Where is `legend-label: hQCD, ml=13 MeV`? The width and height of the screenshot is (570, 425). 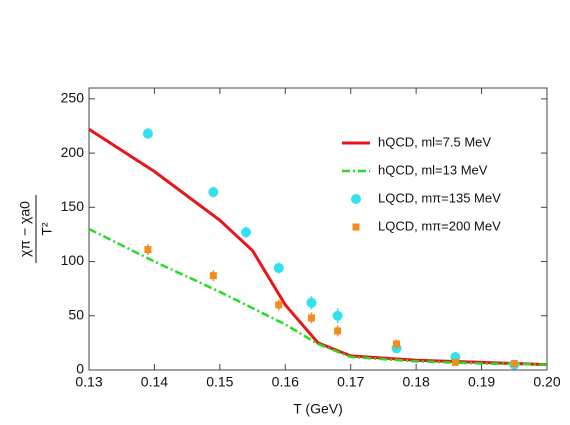
legend-label: hQCD, ml=13 MeV is located at coordinates (433, 169).